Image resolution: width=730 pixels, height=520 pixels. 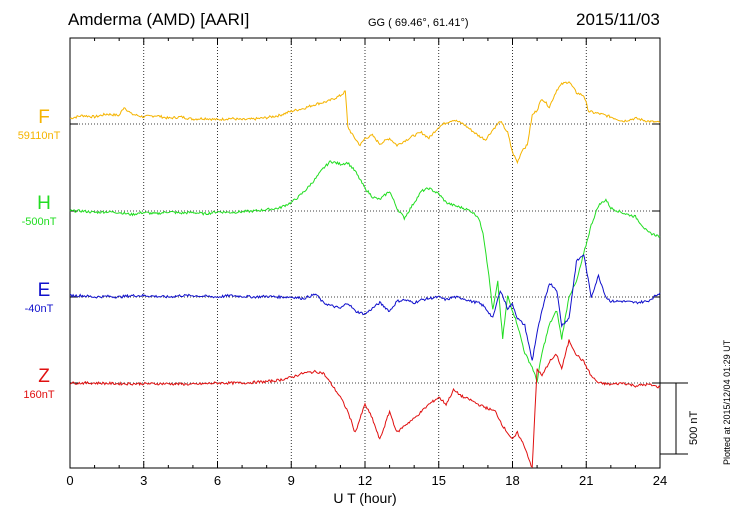 What do you see at coordinates (694, 427) in the screenshot?
I see `scale-bar-label: 500 nT` at bounding box center [694, 427].